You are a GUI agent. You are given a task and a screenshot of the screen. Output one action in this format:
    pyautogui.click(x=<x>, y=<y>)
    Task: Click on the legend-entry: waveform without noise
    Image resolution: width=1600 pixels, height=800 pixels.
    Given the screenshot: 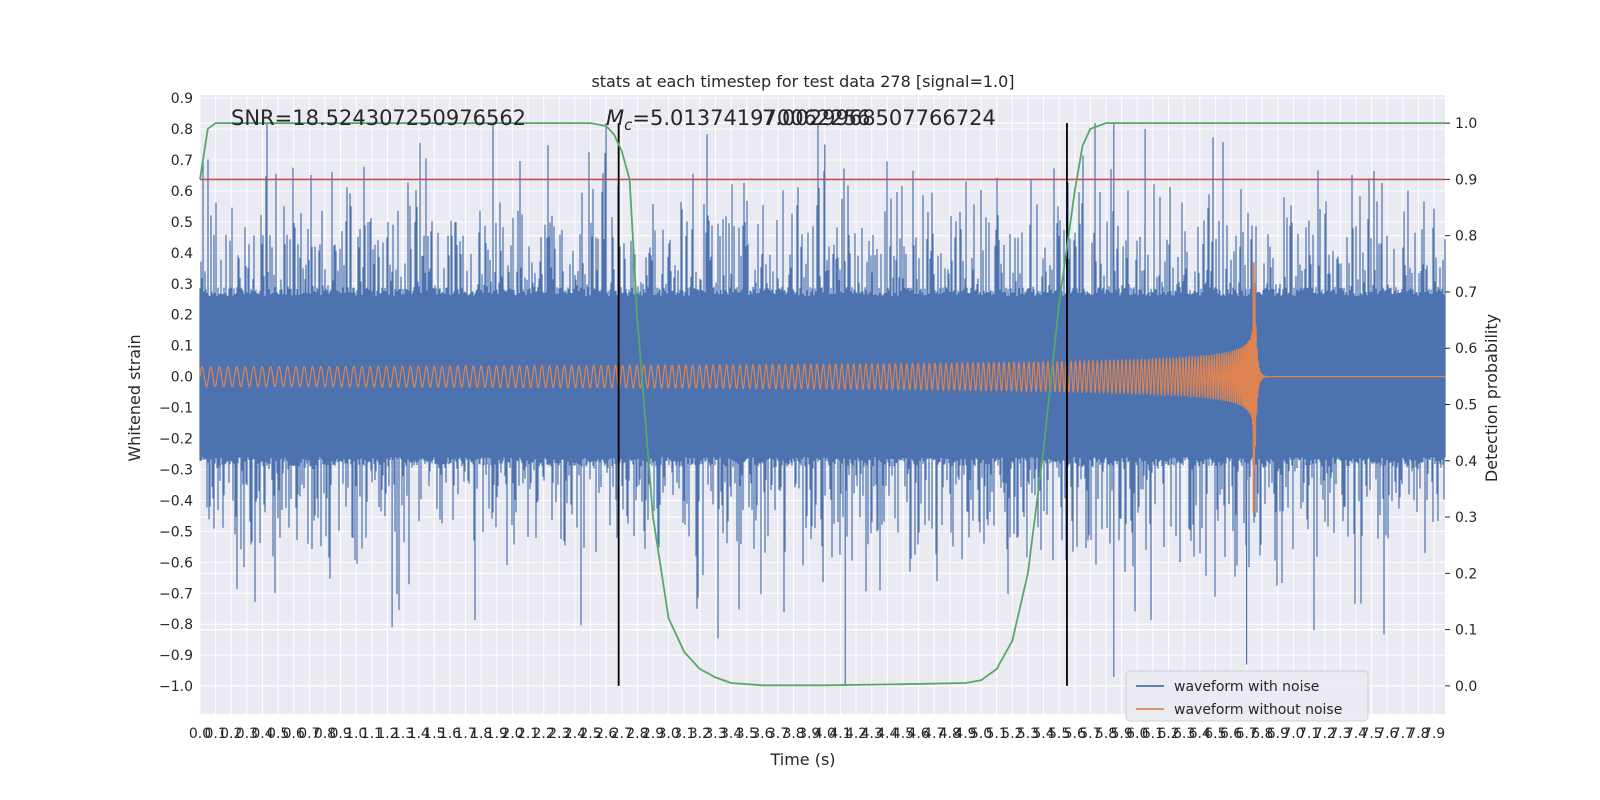 What is the action you would take?
    pyautogui.click(x=1258, y=710)
    